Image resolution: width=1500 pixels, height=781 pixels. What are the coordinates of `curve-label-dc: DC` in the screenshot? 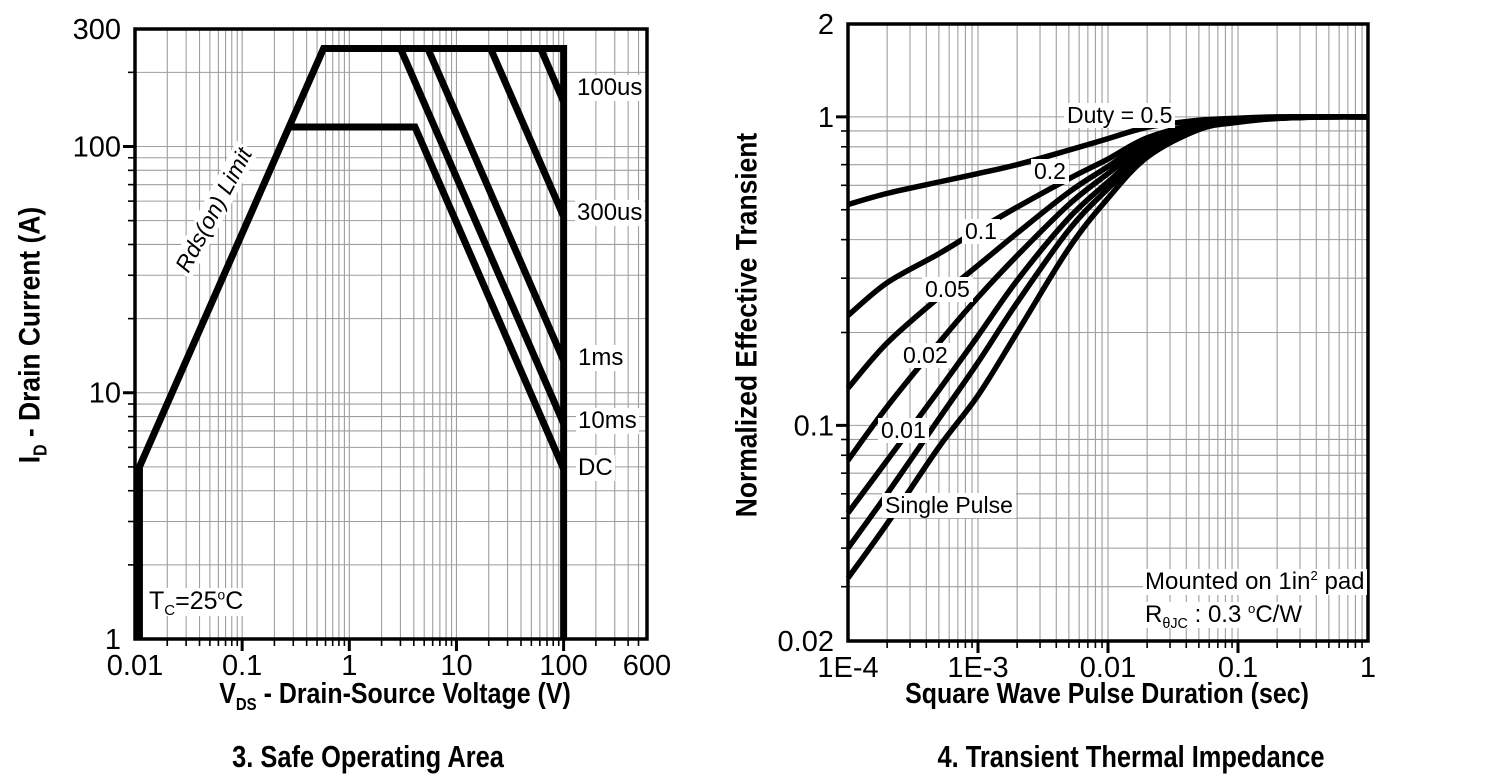 It's located at (595, 468).